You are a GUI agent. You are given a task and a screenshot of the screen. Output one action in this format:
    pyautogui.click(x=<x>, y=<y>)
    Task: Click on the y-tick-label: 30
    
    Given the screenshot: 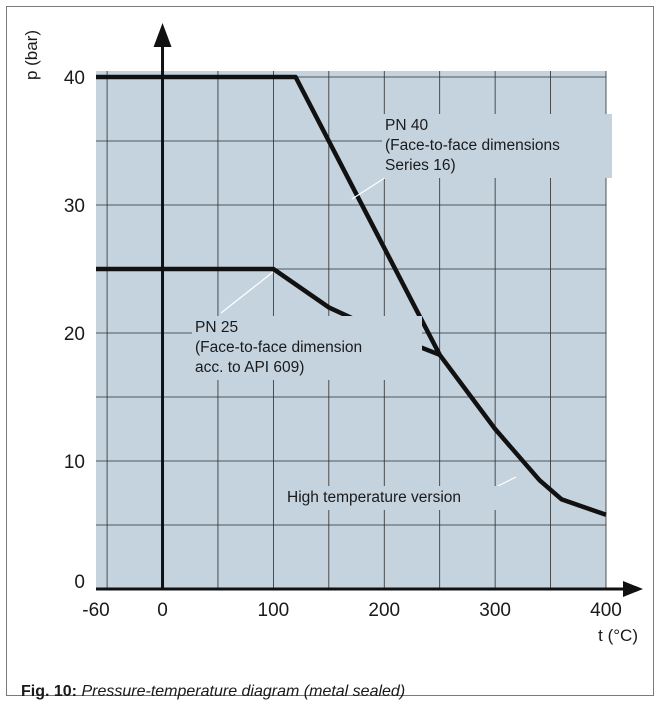 What is the action you would take?
    pyautogui.click(x=74, y=206)
    